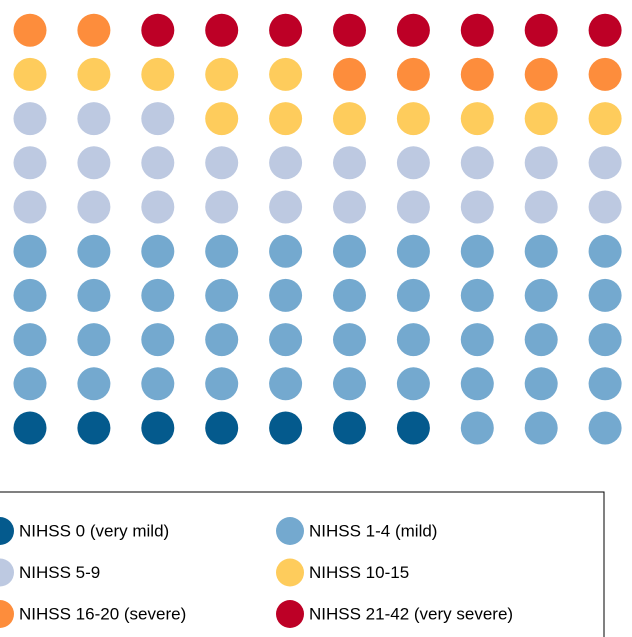 The width and height of the screenshot is (632, 637). I want to click on legend-label: NIHSS 21-42 (very severe), so click(411, 613).